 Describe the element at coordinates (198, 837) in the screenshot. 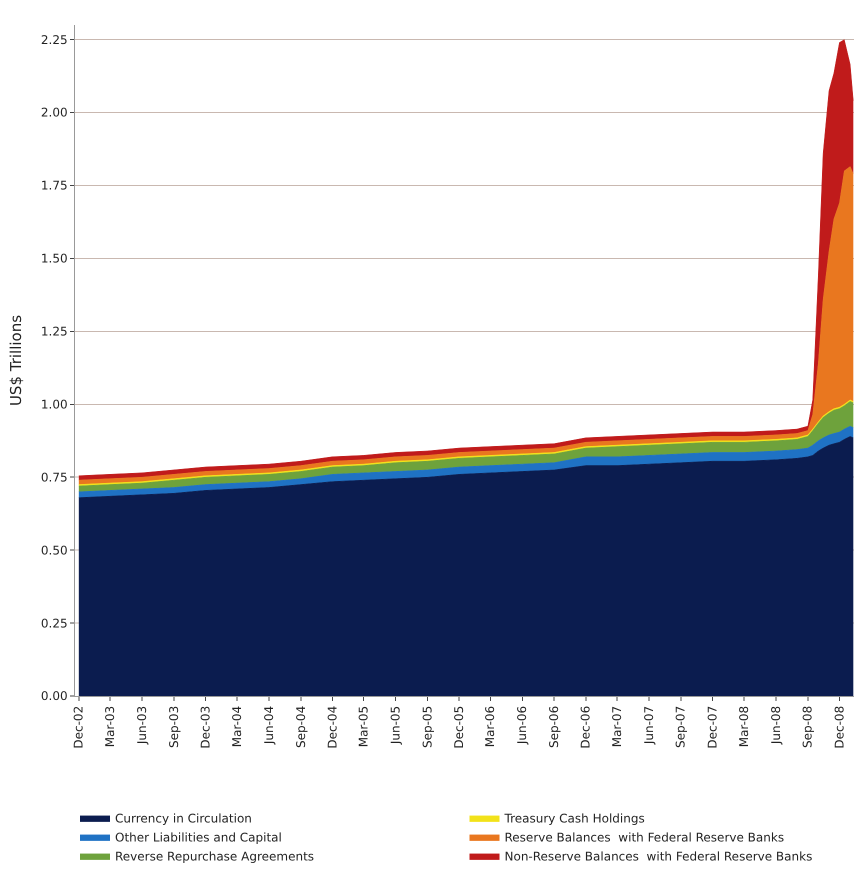

I see `legend-label: Other Liabilities and Capital` at that location.